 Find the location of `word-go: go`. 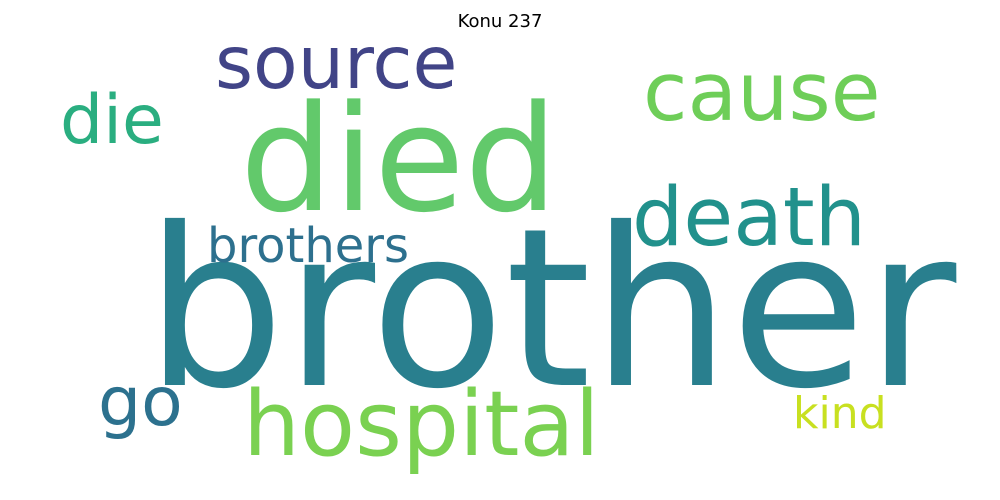

word-go: go is located at coordinates (140, 402).